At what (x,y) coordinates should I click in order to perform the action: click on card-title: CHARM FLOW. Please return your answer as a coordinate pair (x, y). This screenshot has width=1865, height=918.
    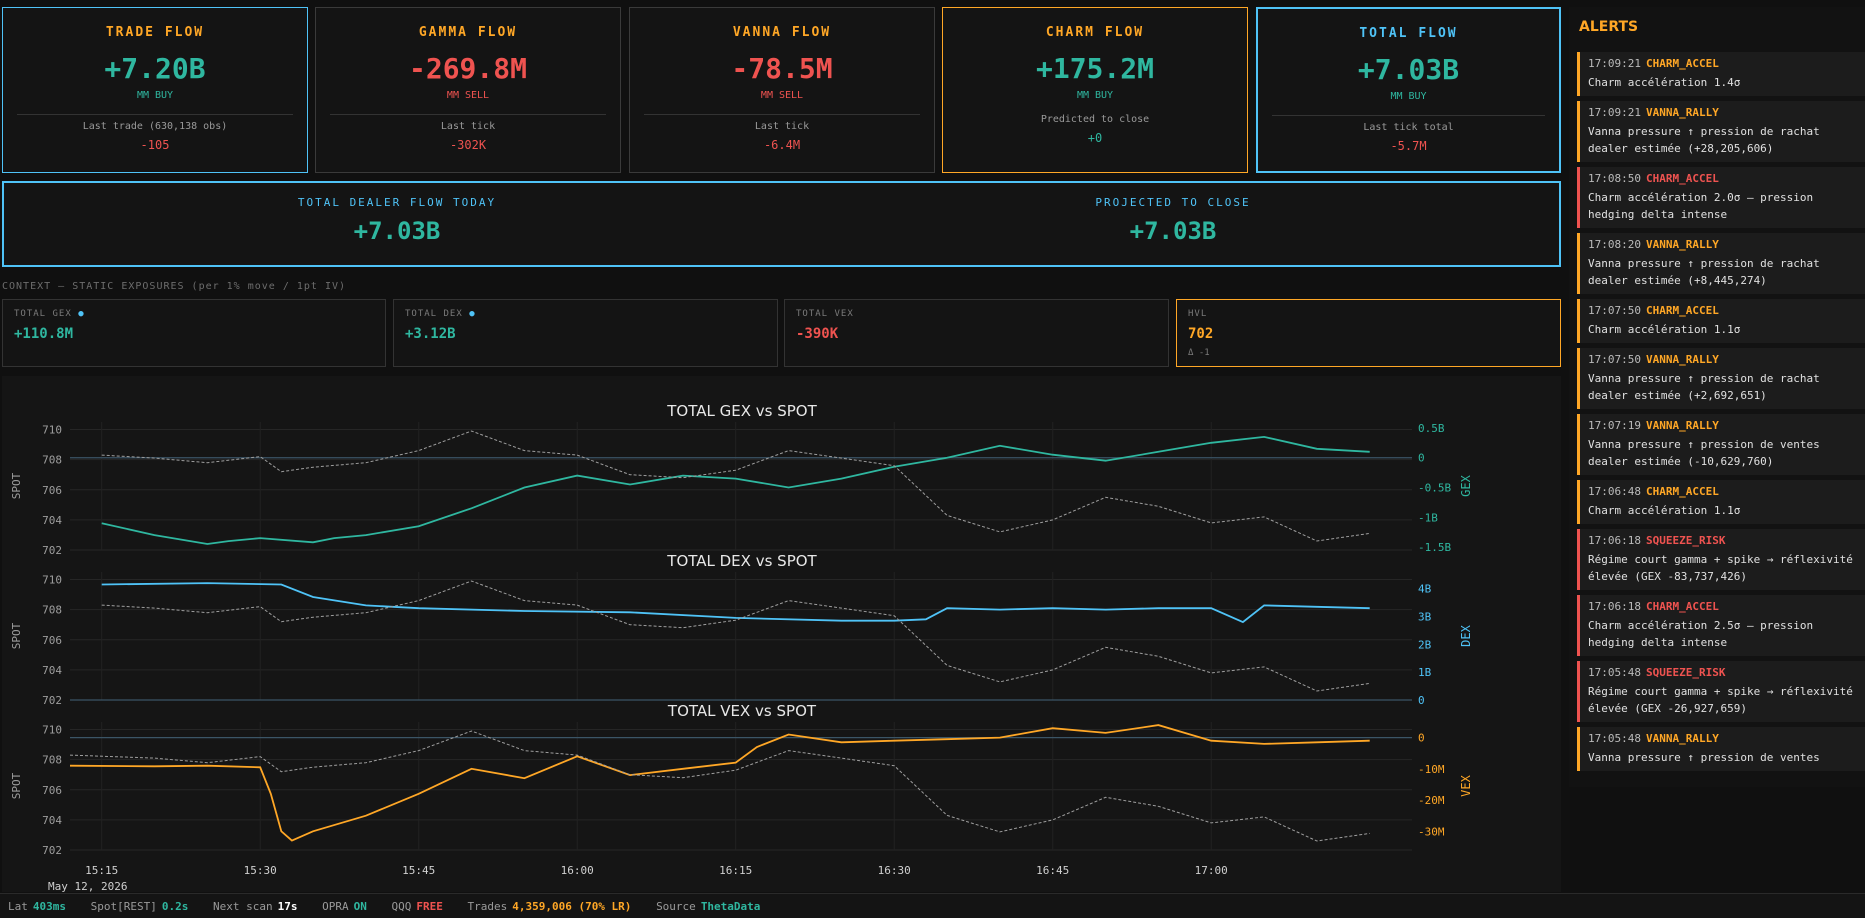
    Looking at the image, I should click on (1095, 32).